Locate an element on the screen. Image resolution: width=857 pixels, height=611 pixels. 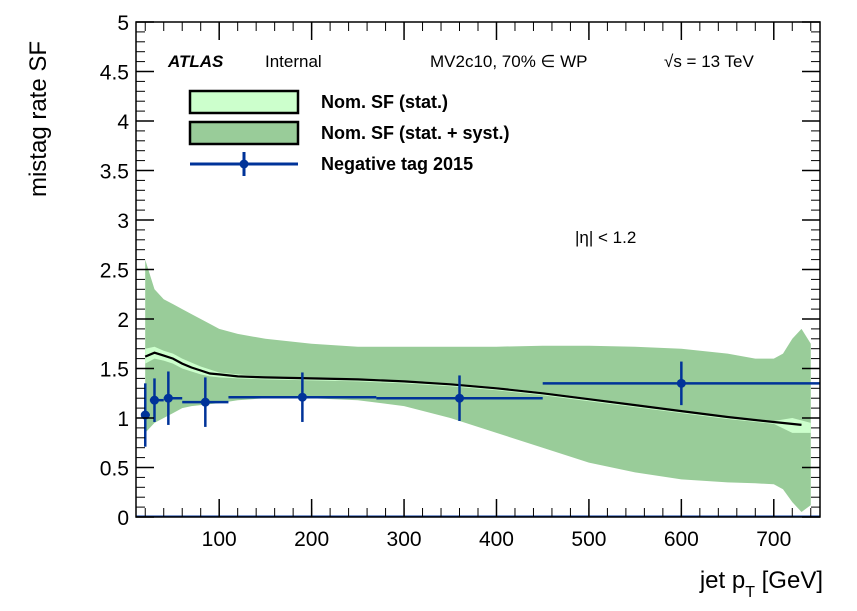
x-tick-label: 100 is located at coordinates (219, 539).